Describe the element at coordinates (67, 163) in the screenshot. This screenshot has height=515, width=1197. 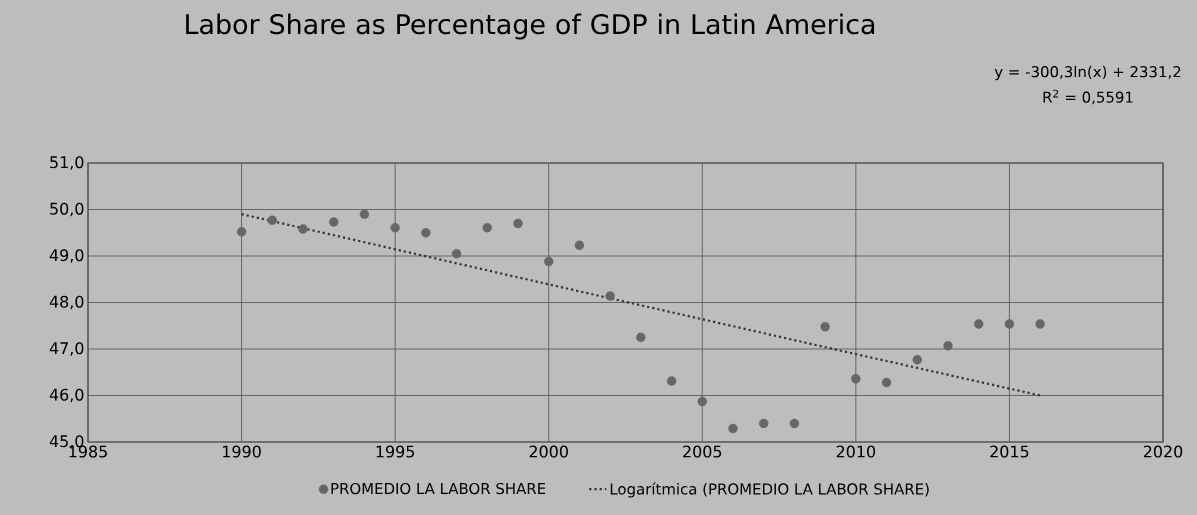
I see `y-tick-label: 51,0` at that location.